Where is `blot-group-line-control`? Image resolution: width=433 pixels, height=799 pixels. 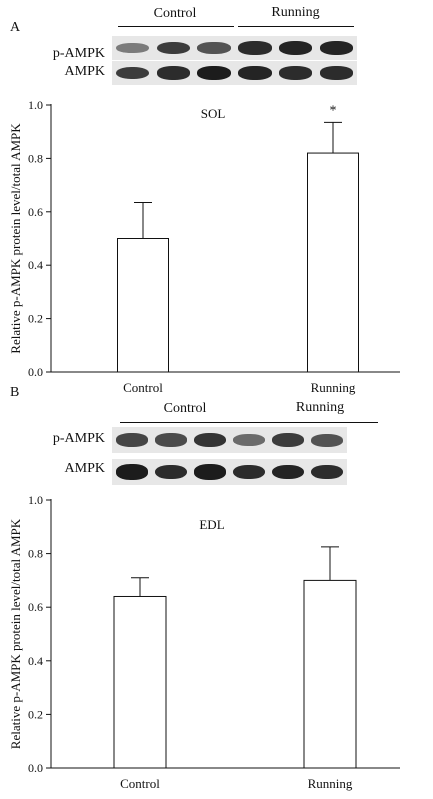
blot-group-line-control is located at coordinates (176, 26).